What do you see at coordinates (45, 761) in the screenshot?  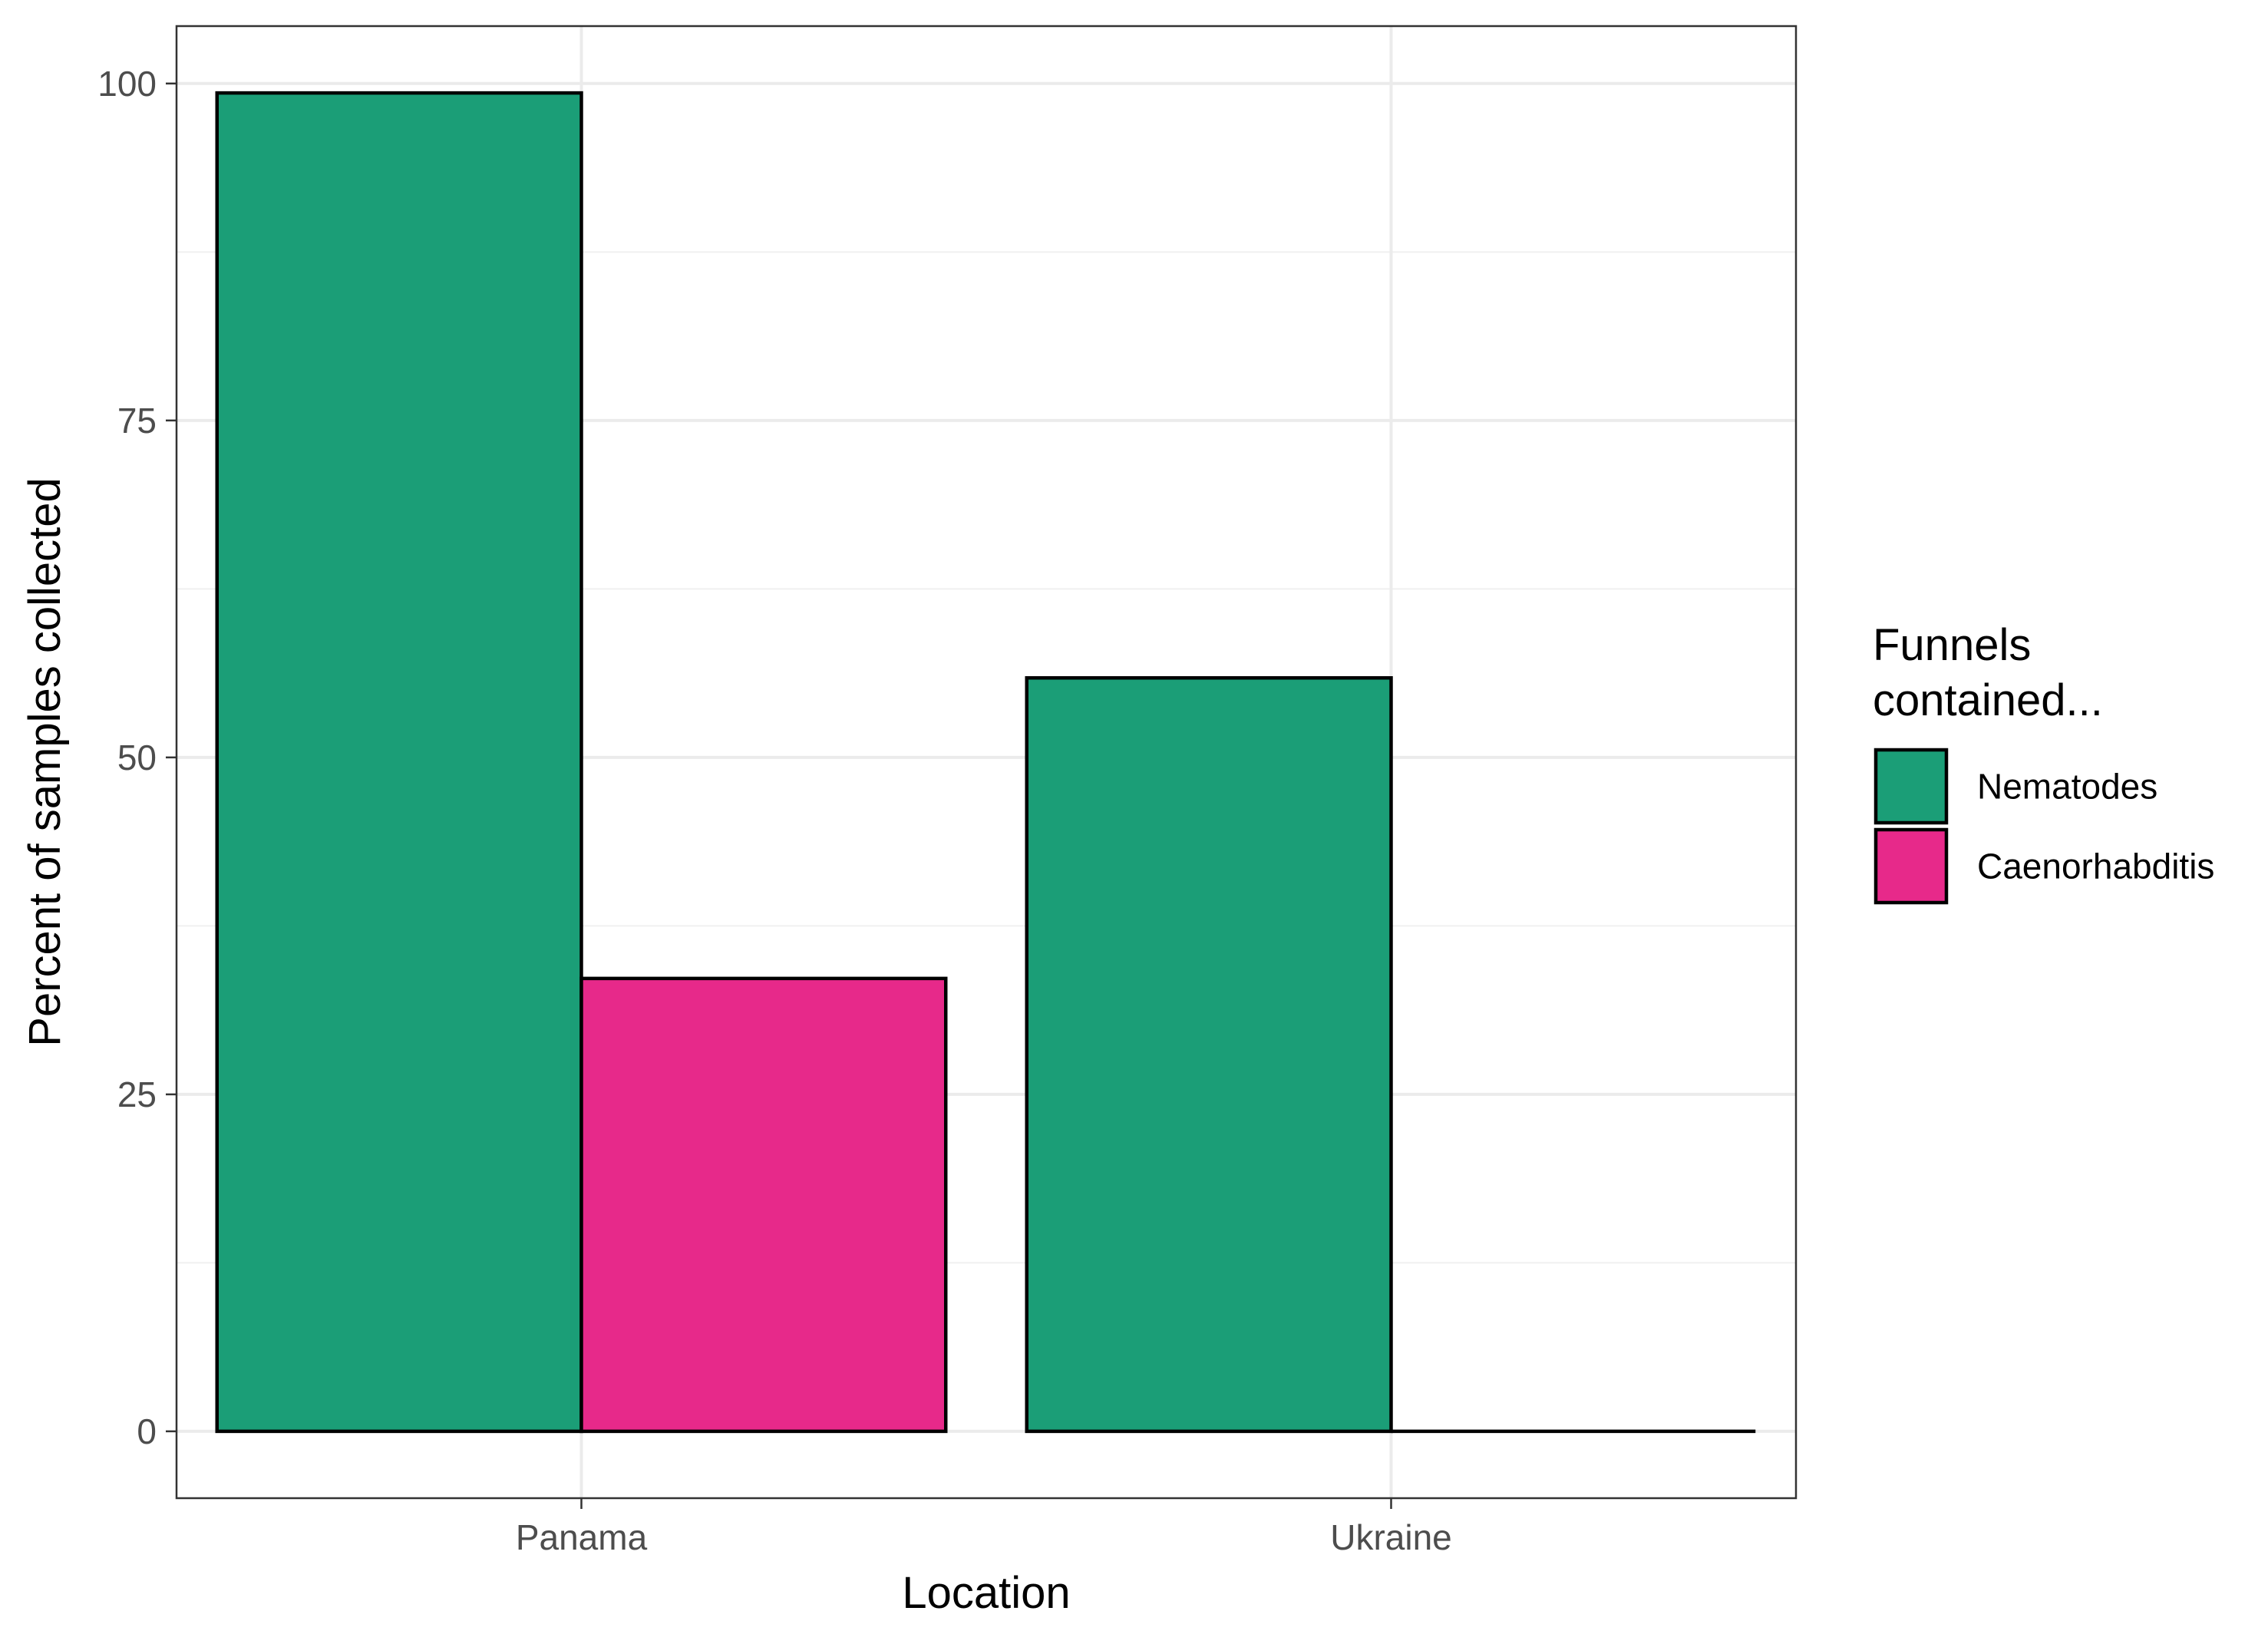 I see `y-axis-title: Percent of samples collected` at bounding box center [45, 761].